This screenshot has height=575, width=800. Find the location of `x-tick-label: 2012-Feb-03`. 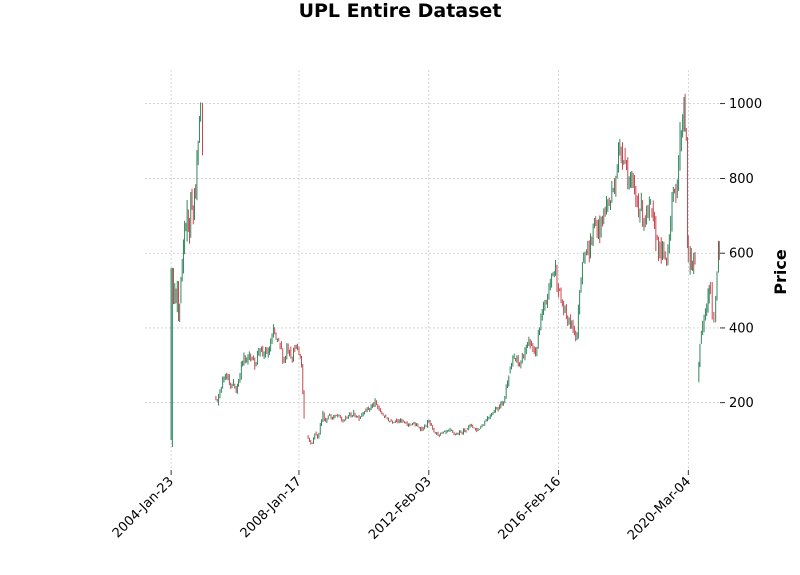

x-tick-label: 2012-Feb-03 is located at coordinates (400, 508).